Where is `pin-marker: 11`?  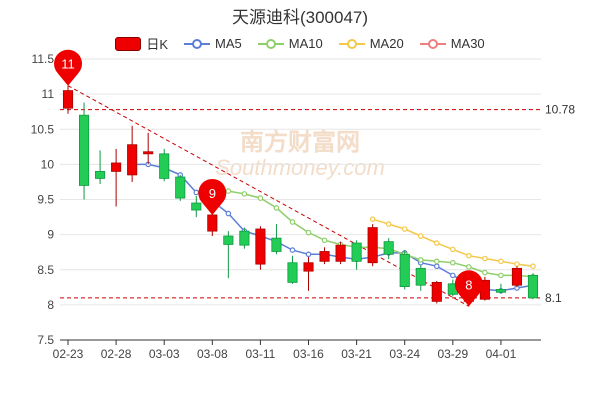
pin-marker: 11 is located at coordinates (68, 67).